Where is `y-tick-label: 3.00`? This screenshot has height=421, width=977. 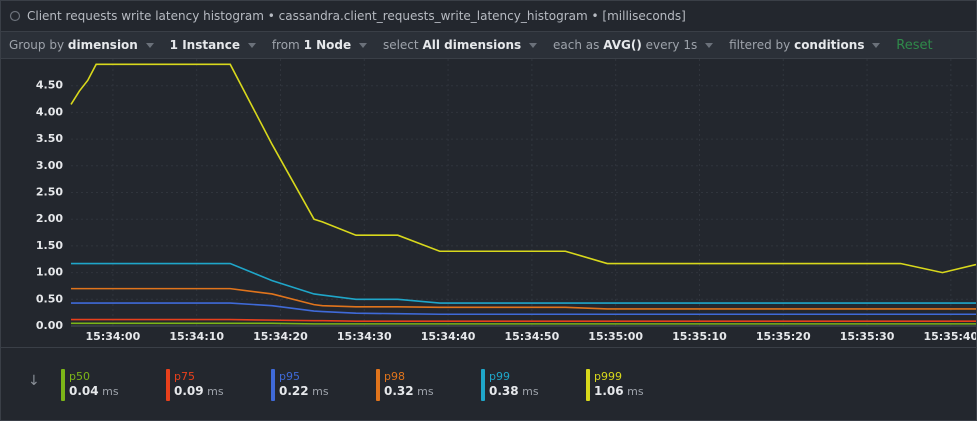
y-tick-label: 3.00 is located at coordinates (49, 165).